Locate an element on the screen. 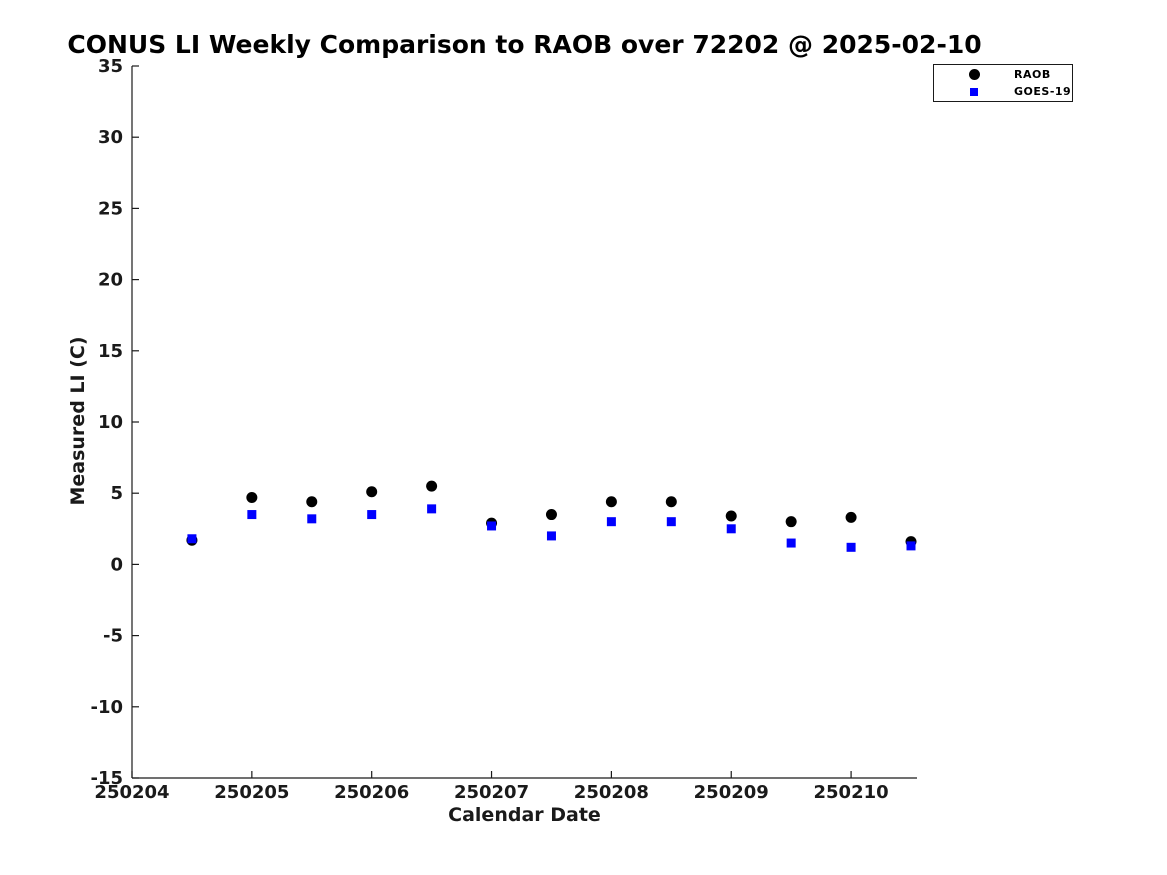 The height and width of the screenshot is (875, 1167). x-tick-label: 250207 is located at coordinates (491, 792).